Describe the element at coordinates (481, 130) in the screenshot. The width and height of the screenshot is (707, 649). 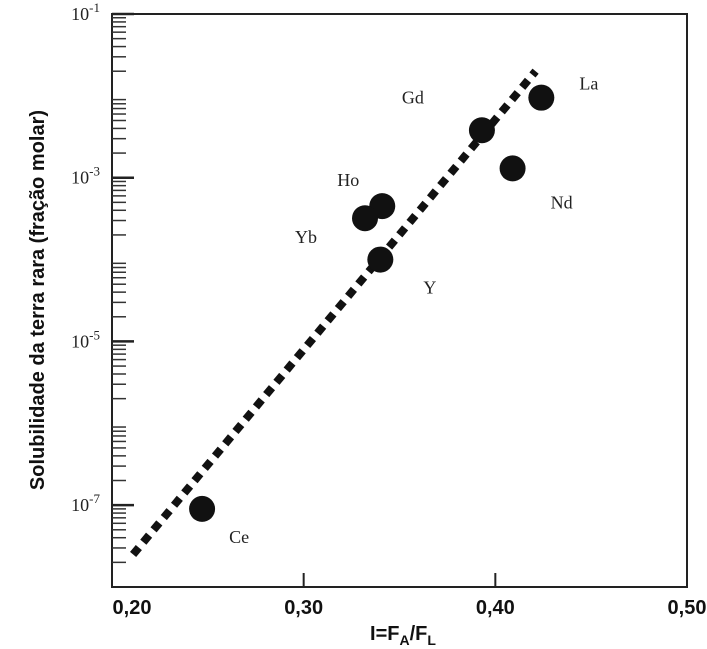
I see `data-point-gd` at that location.